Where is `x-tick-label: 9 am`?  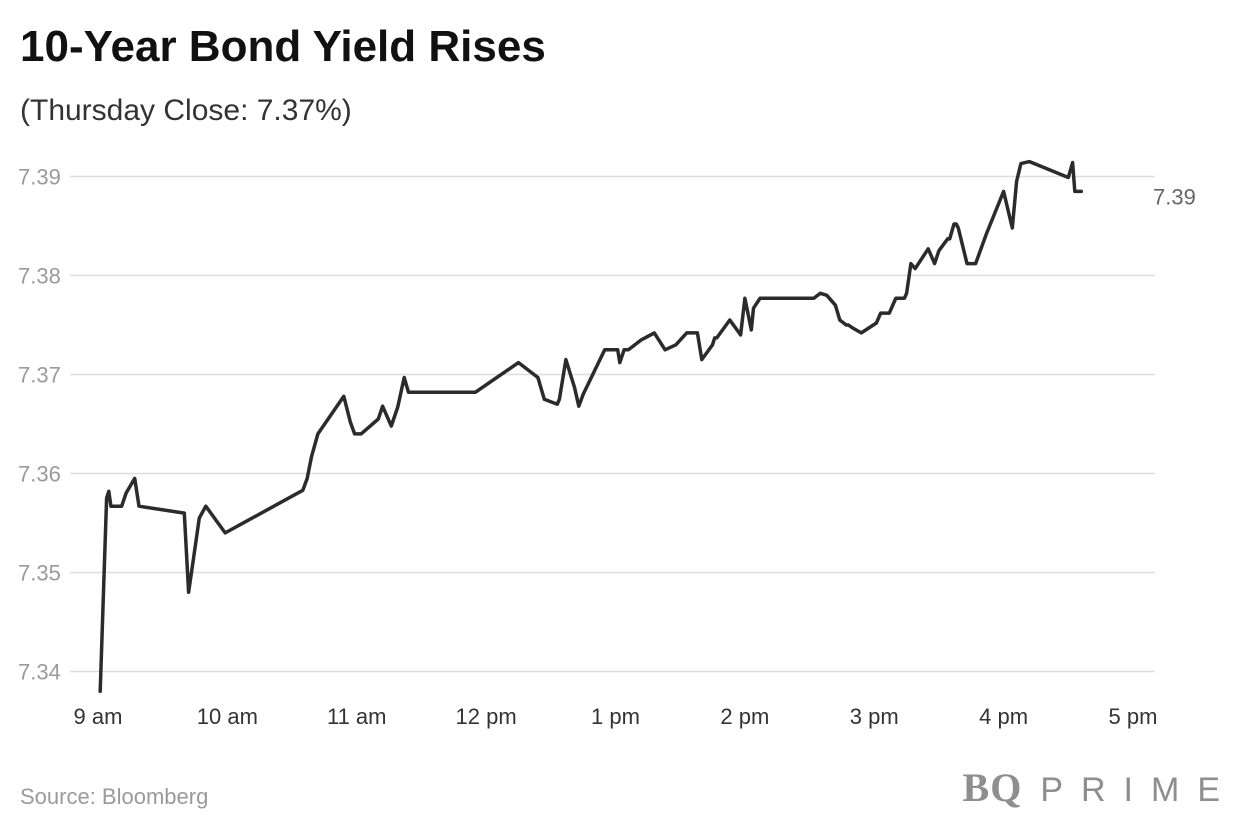
x-tick-label: 9 am is located at coordinates (98, 716).